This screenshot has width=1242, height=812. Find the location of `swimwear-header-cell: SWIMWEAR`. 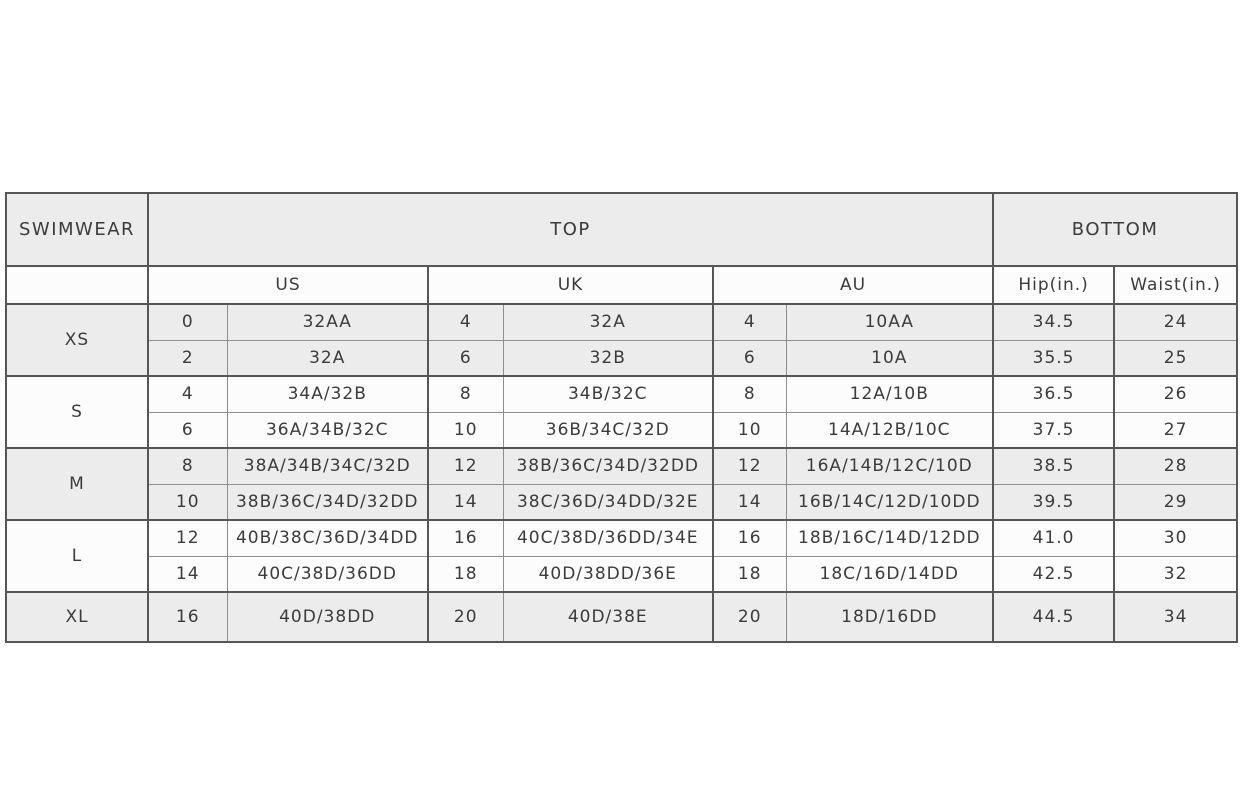

swimwear-header-cell: SWIMWEAR is located at coordinates (77, 229).